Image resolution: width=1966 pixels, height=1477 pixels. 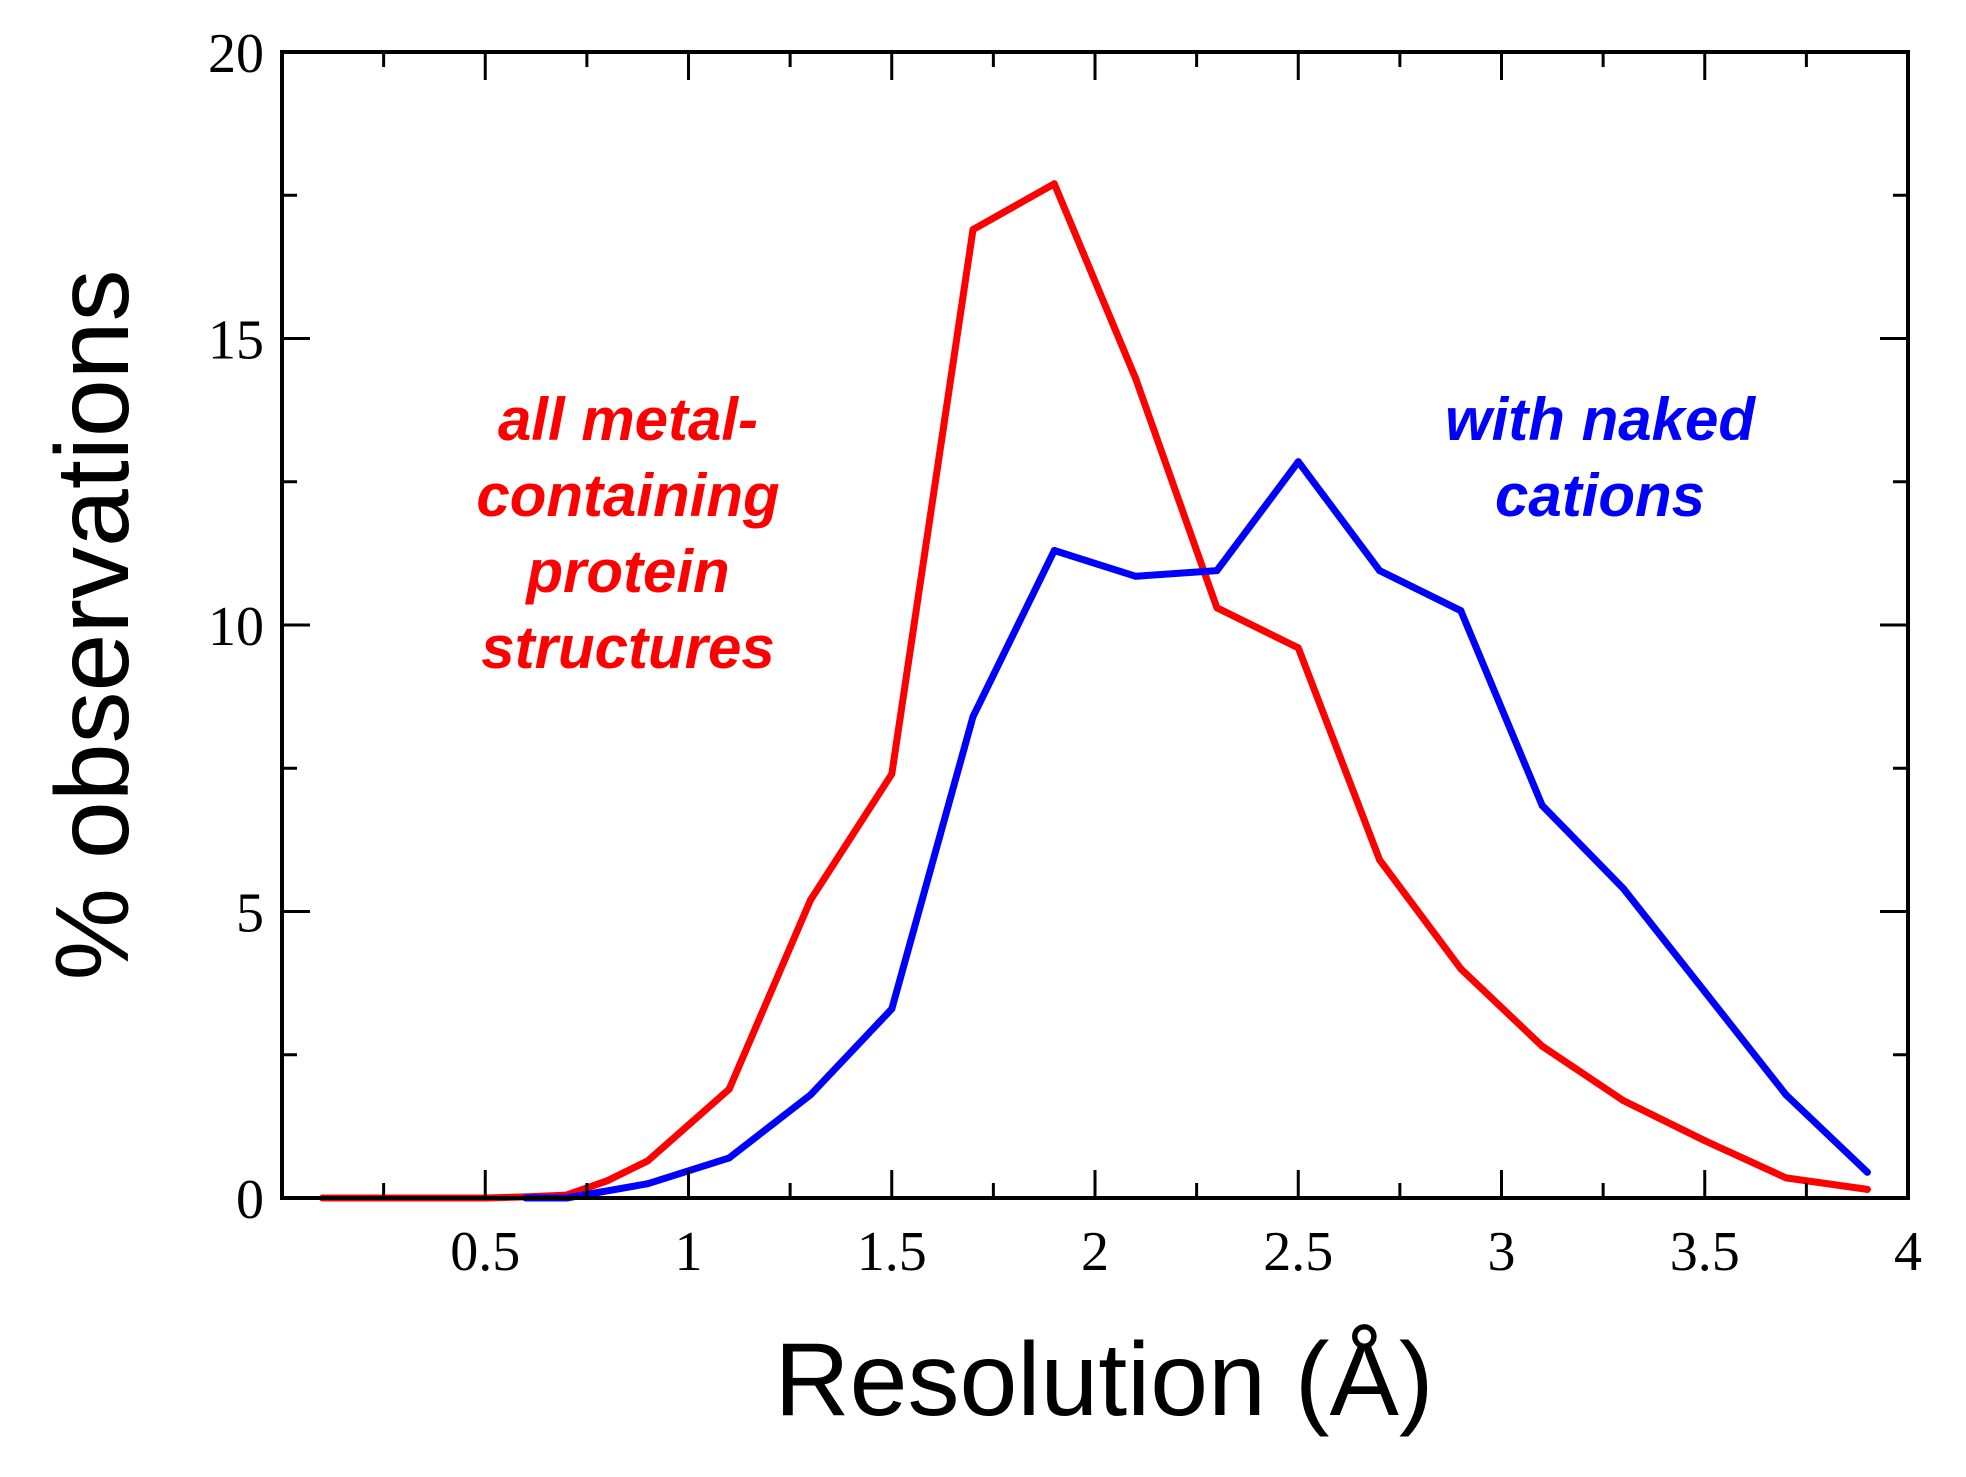 I want to click on x-axis-title: Resolution (Å), so click(x=1104, y=1380).